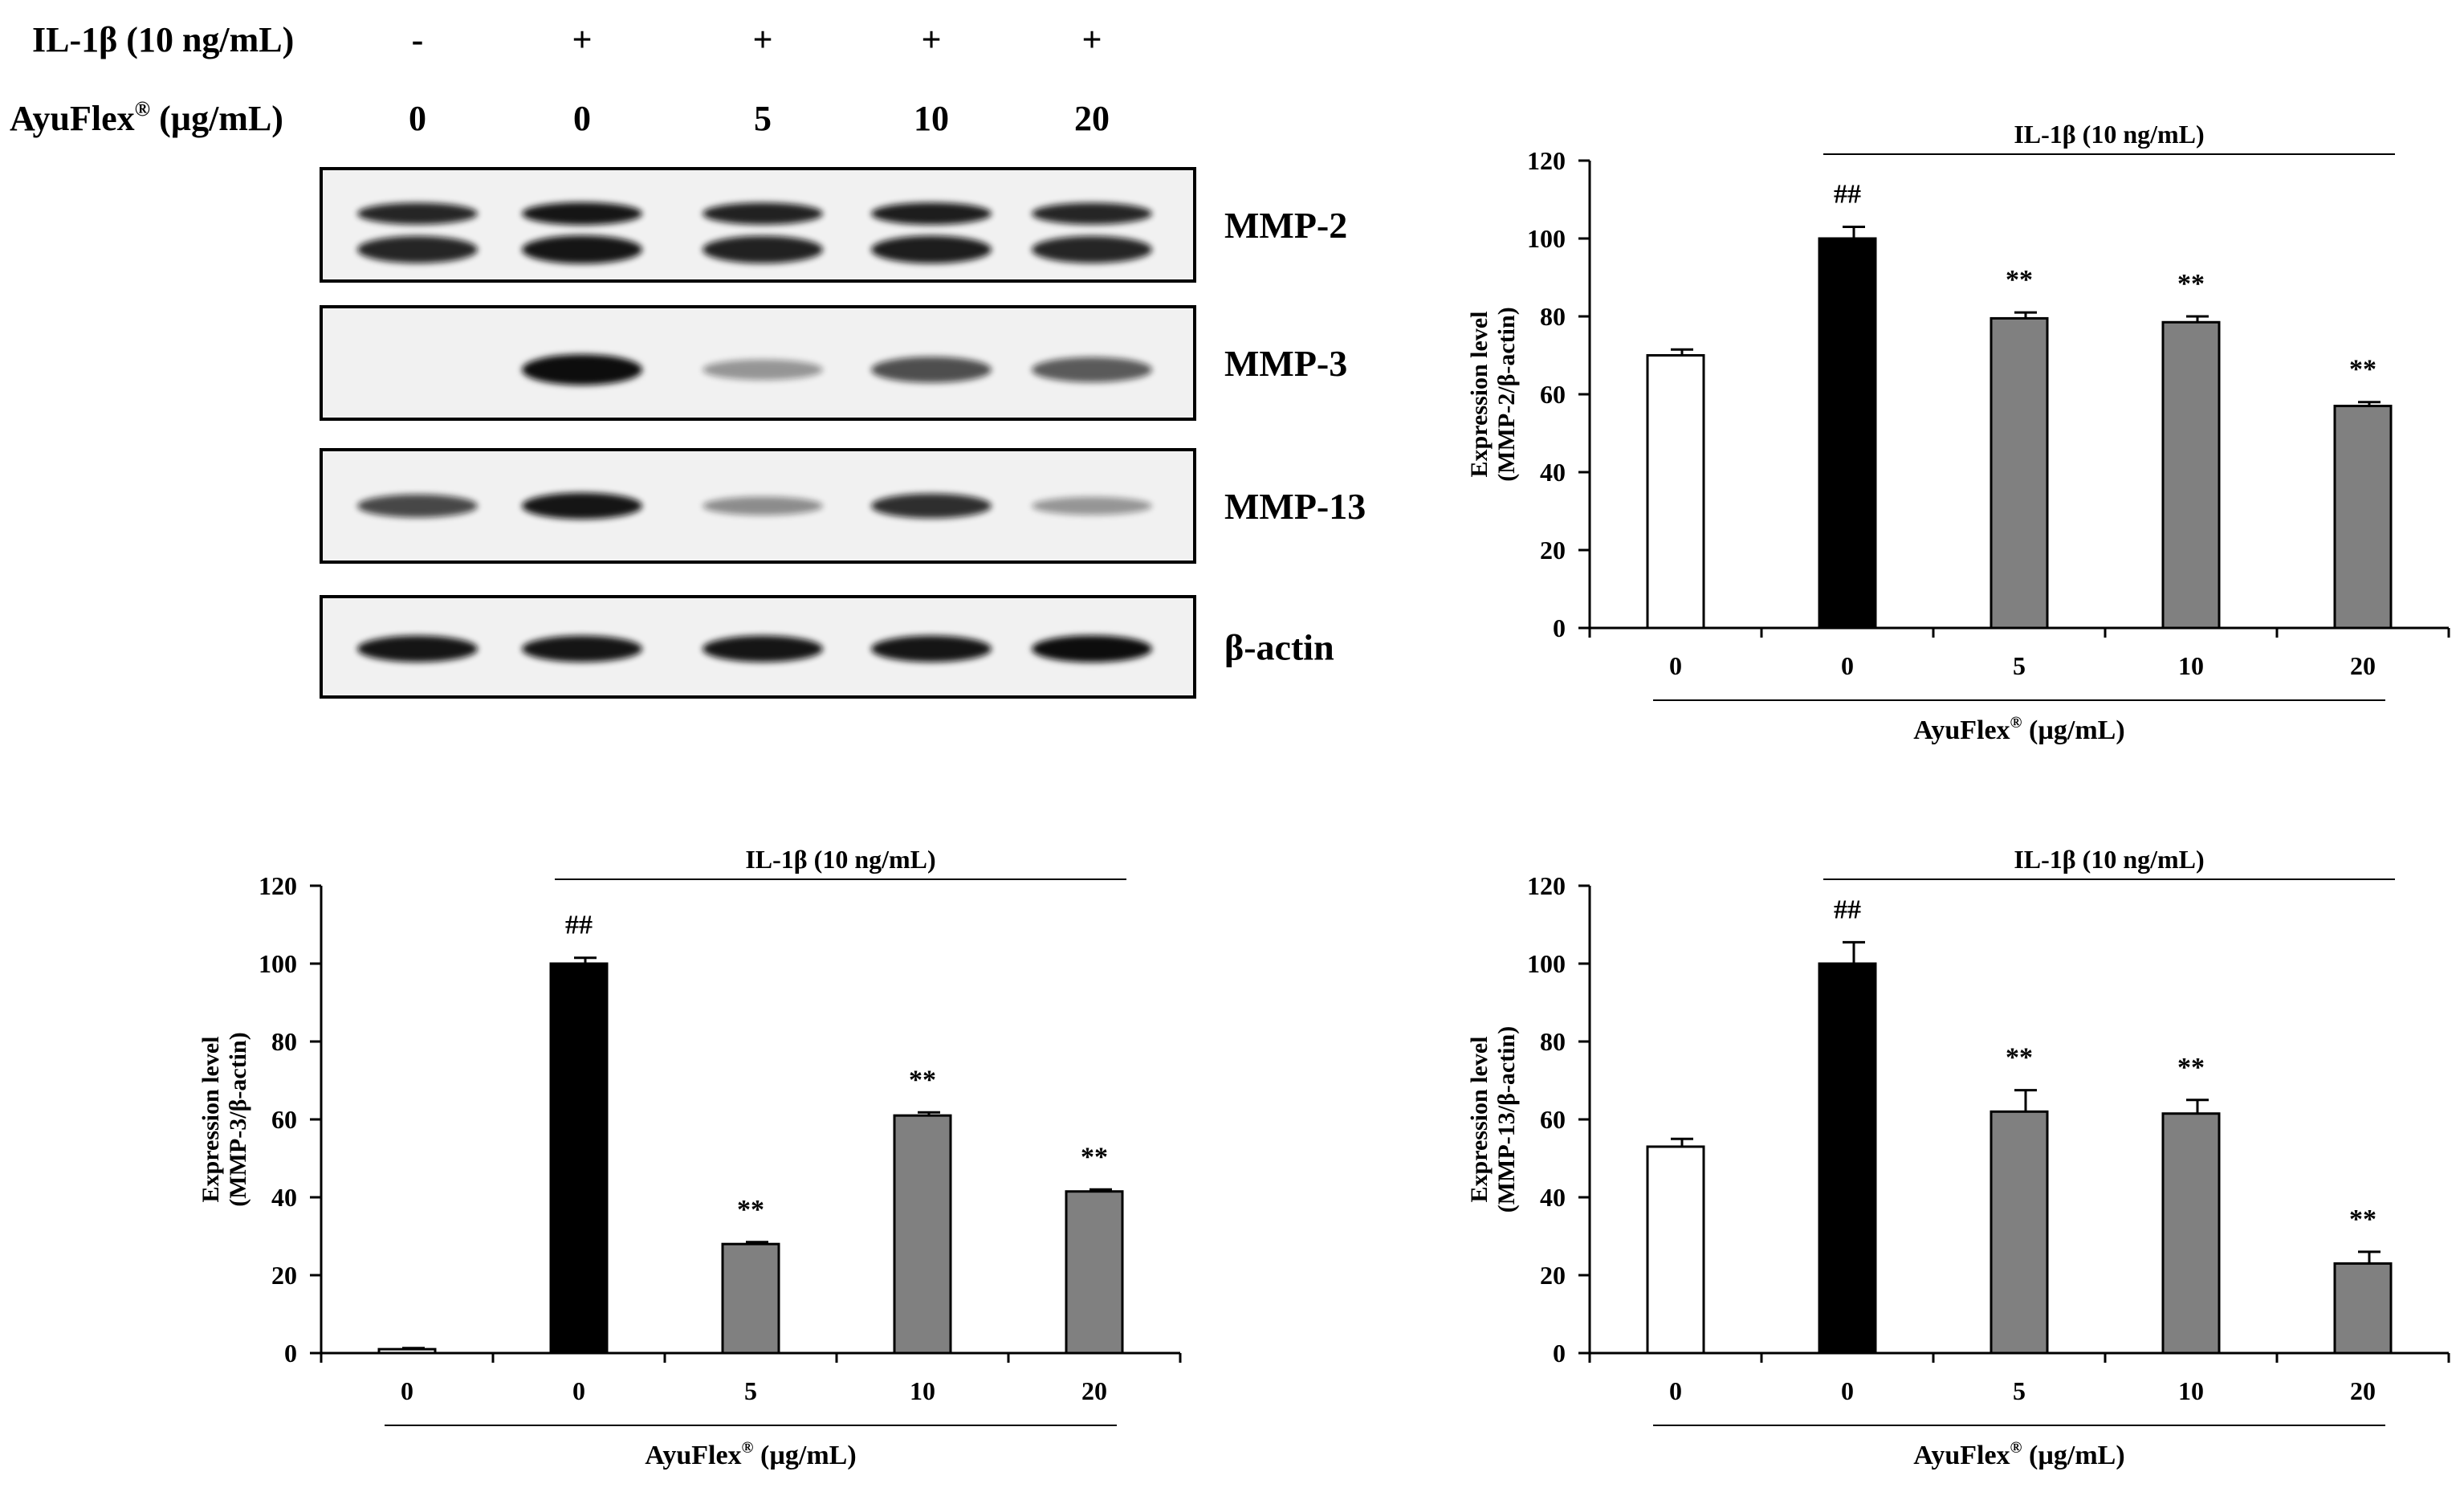 The width and height of the screenshot is (2464, 1492). What do you see at coordinates (1092, 119) in the screenshot?
I see `blot-header-value: 20` at bounding box center [1092, 119].